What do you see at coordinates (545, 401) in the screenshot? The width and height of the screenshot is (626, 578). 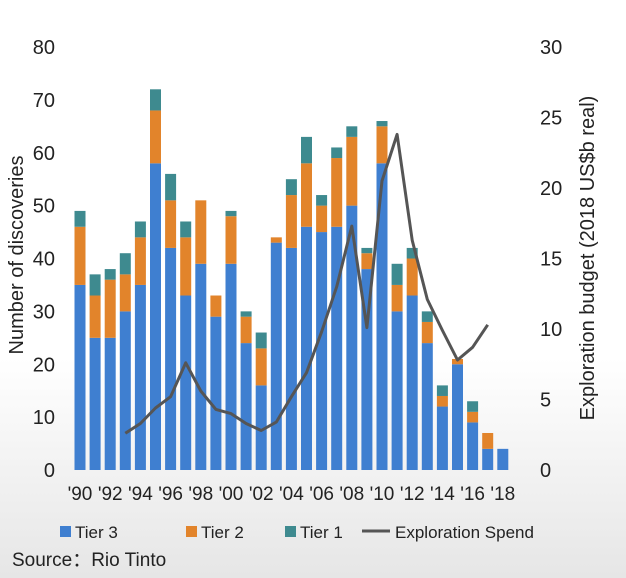 I see `y-right-tick-5: 5` at bounding box center [545, 401].